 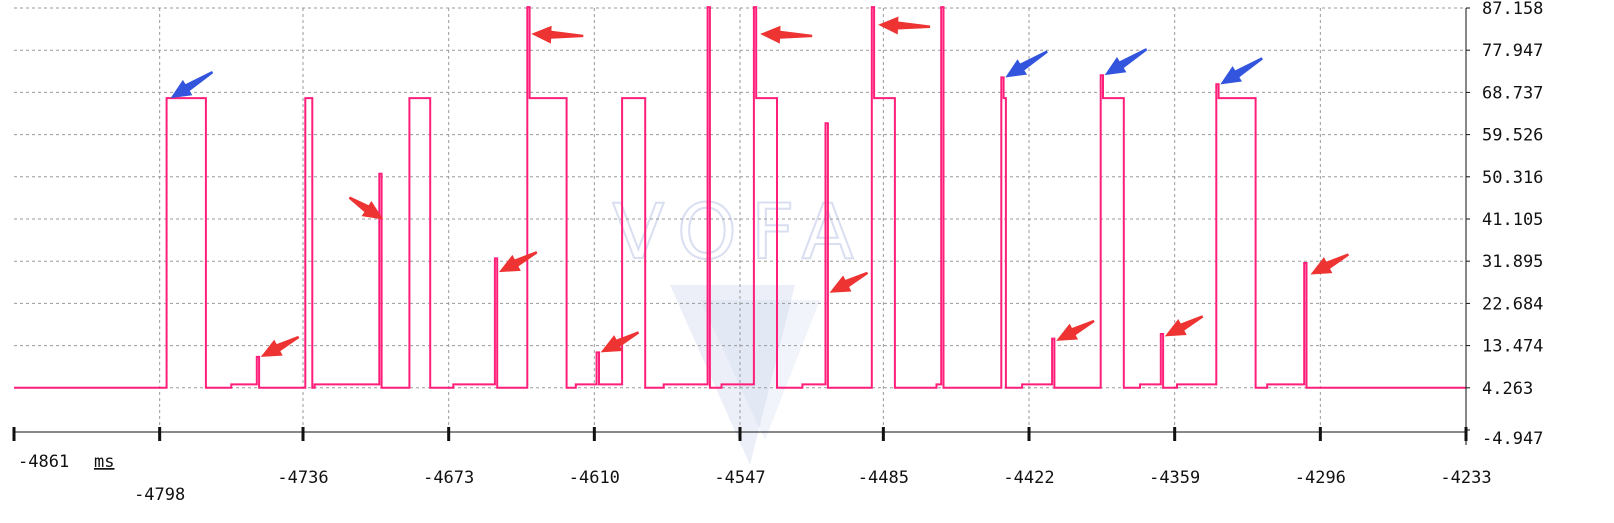 What do you see at coordinates (448, 478) in the screenshot?
I see `x-tick-label: -4673` at bounding box center [448, 478].